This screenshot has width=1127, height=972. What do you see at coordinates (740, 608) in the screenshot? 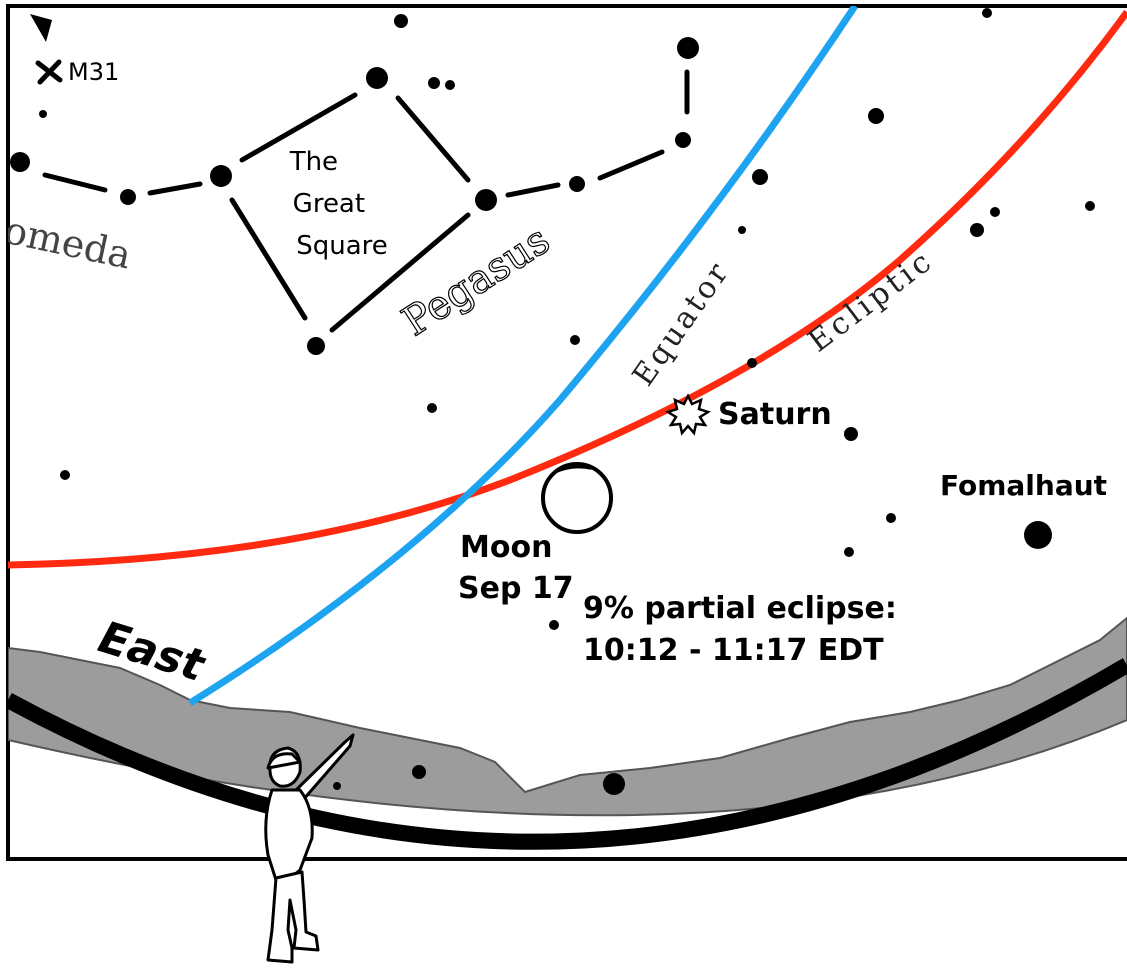
I see `label-eclipse-line-1: 9% partial eclipse:` at bounding box center [740, 608].